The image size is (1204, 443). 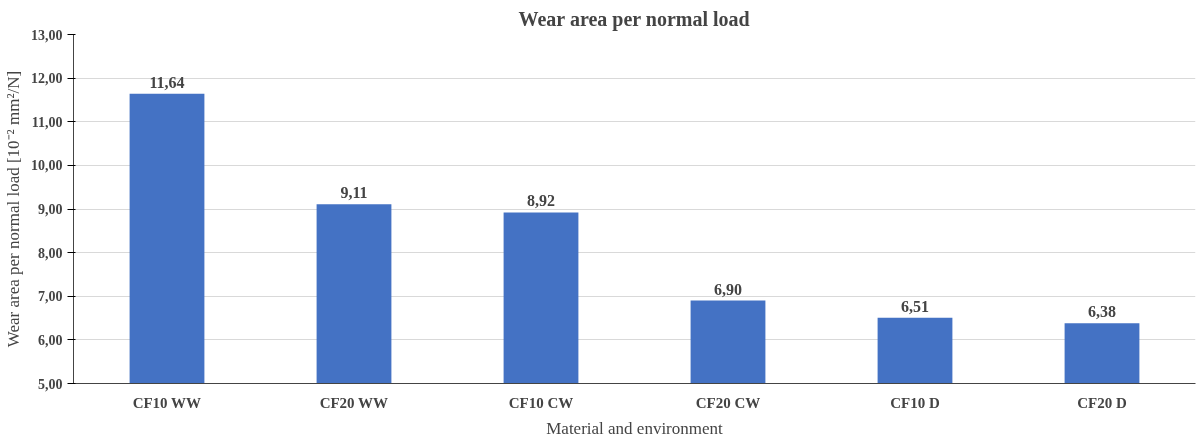 What do you see at coordinates (47, 122) in the screenshot?
I see `y-tick-label: 11,00` at bounding box center [47, 122].